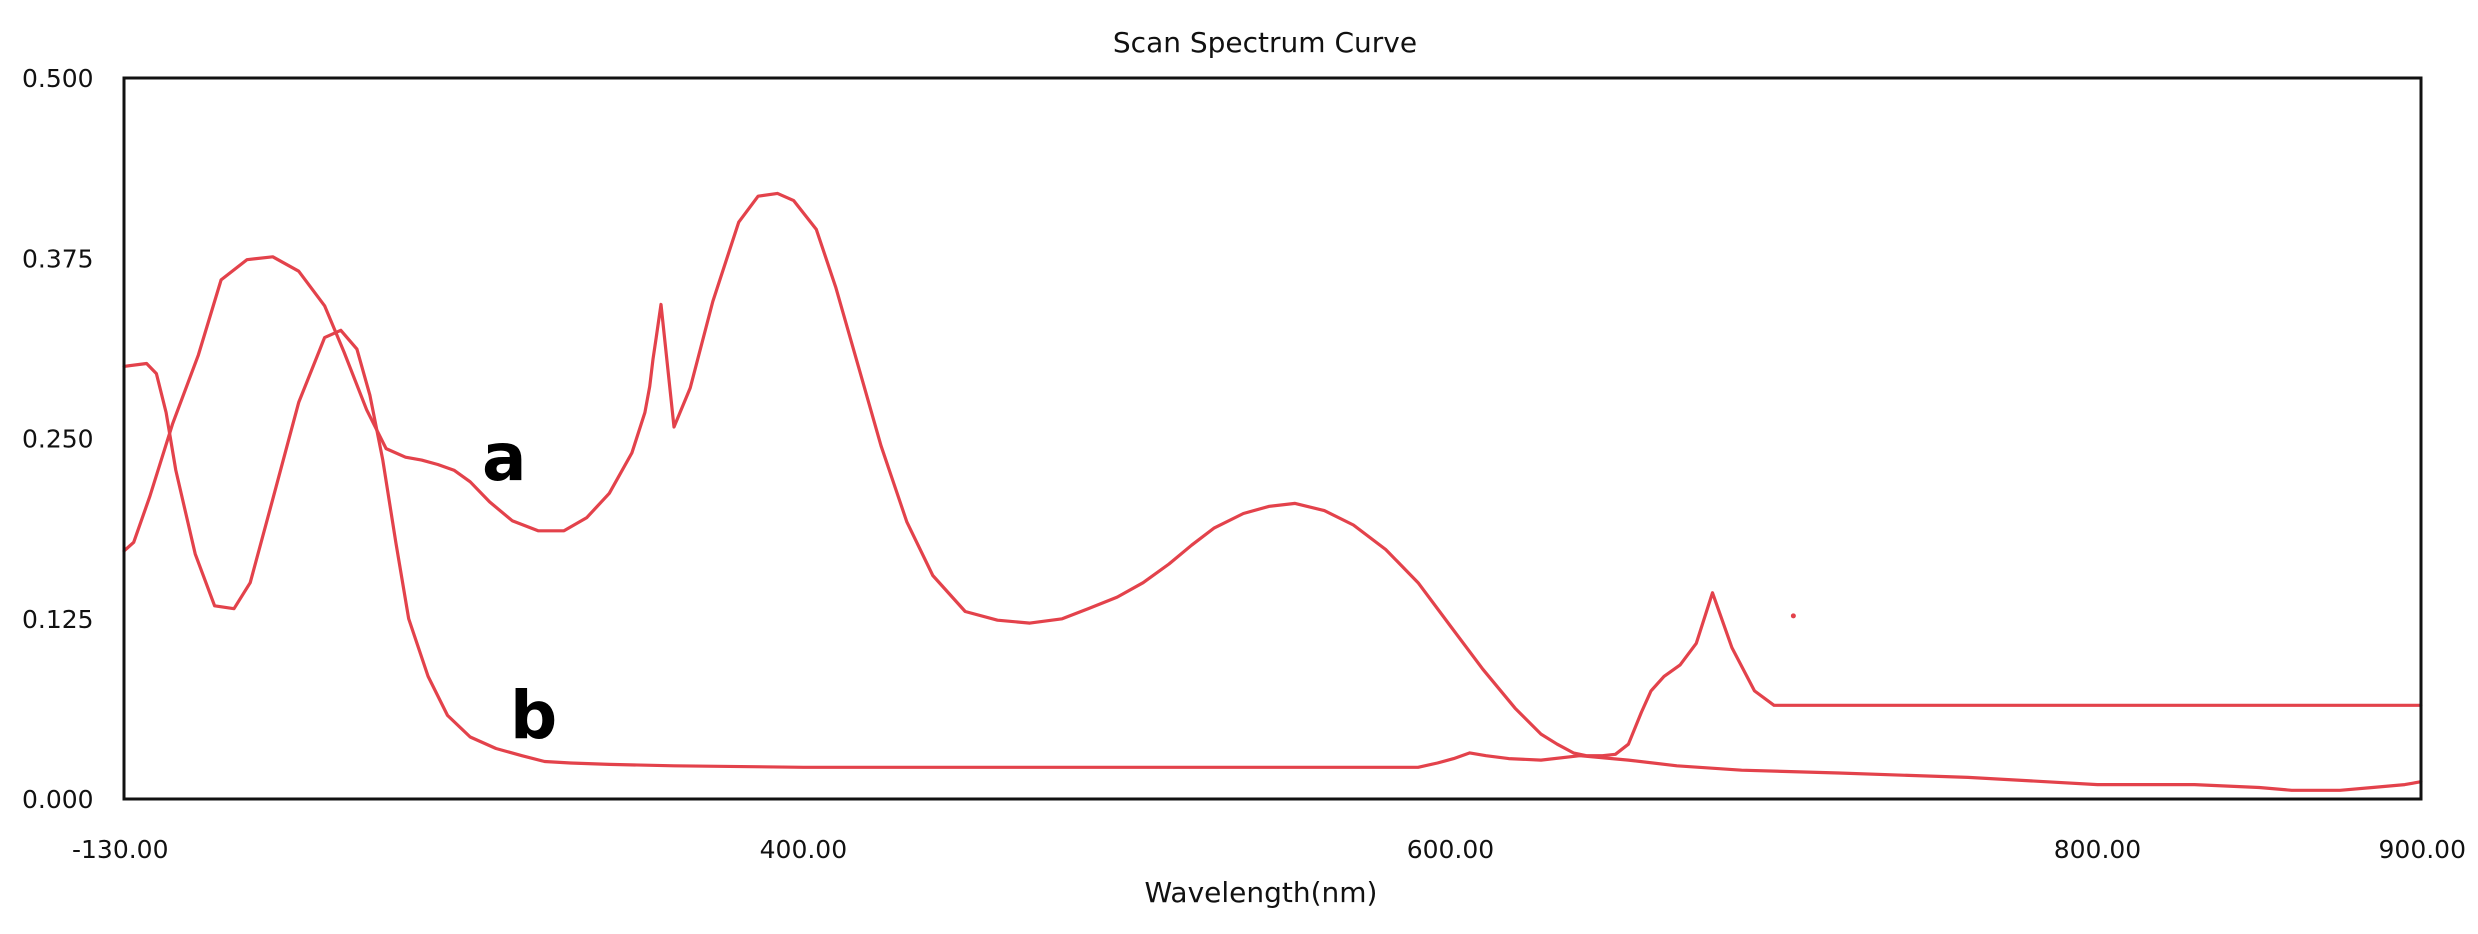 The height and width of the screenshot is (934, 2478). I want to click on x-tick-label: 600.00, so click(1450, 849).